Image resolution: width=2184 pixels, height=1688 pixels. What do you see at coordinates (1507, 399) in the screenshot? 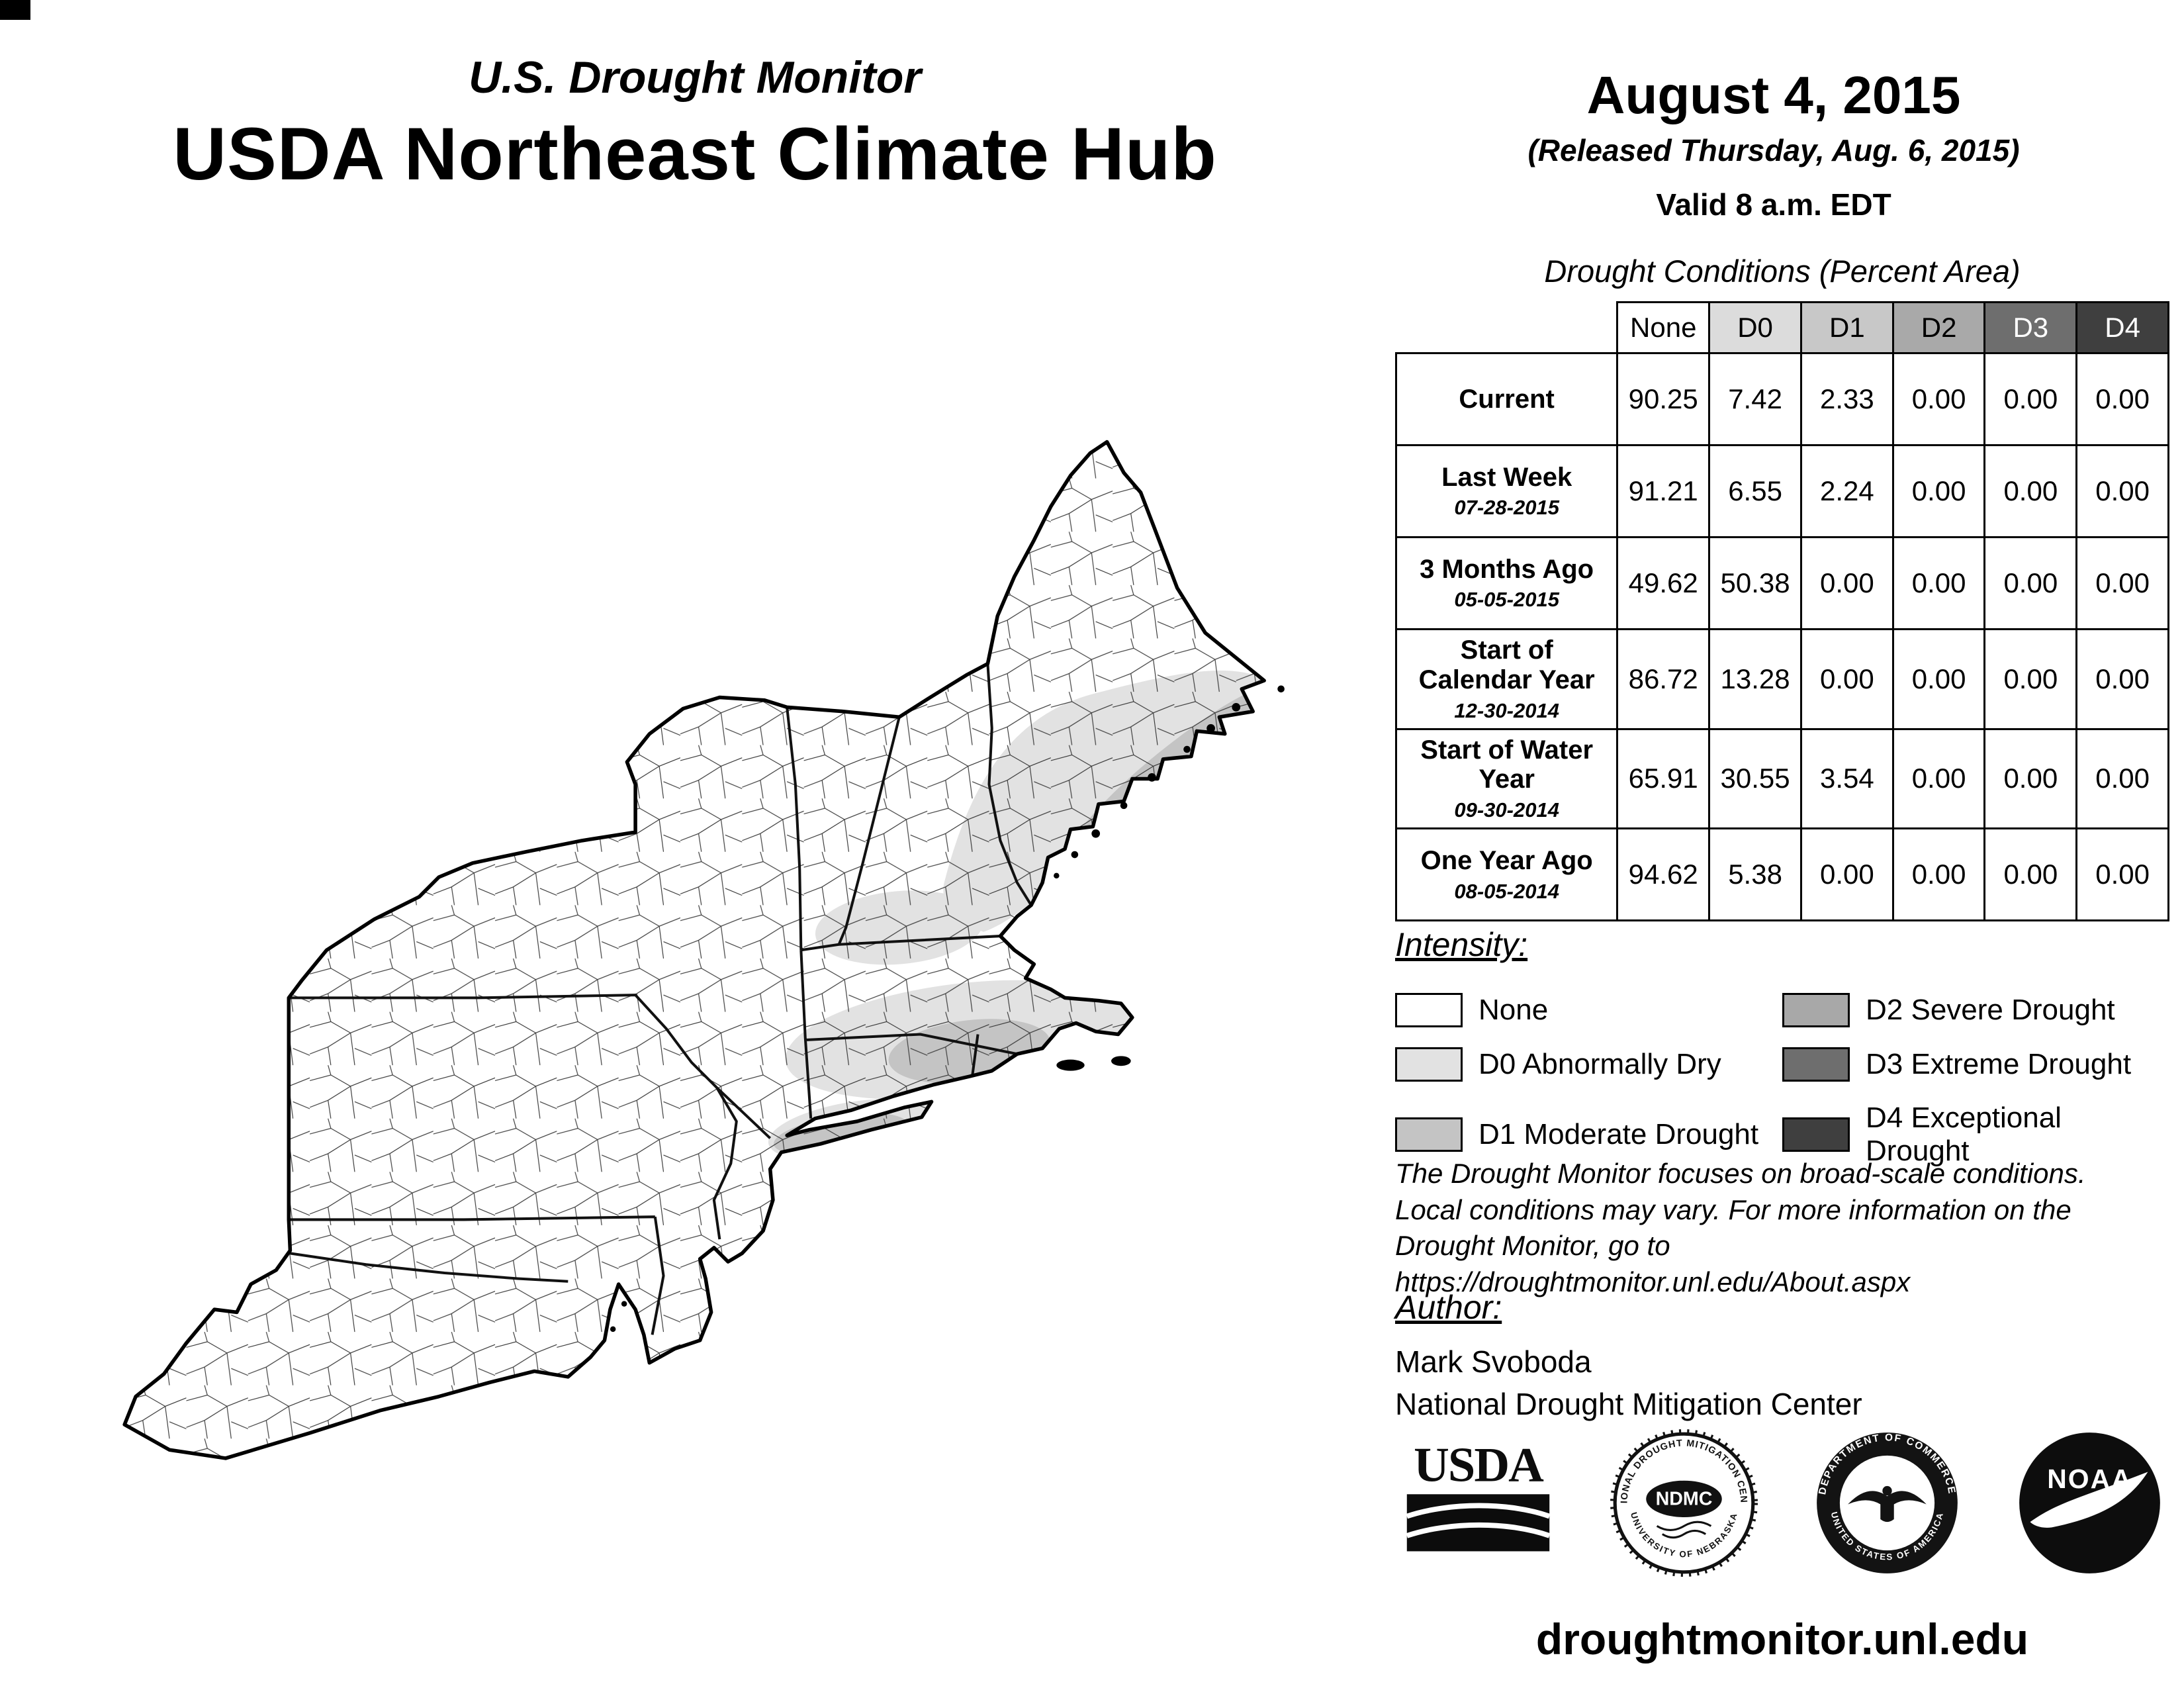
I see `row-label: Current` at bounding box center [1507, 399].